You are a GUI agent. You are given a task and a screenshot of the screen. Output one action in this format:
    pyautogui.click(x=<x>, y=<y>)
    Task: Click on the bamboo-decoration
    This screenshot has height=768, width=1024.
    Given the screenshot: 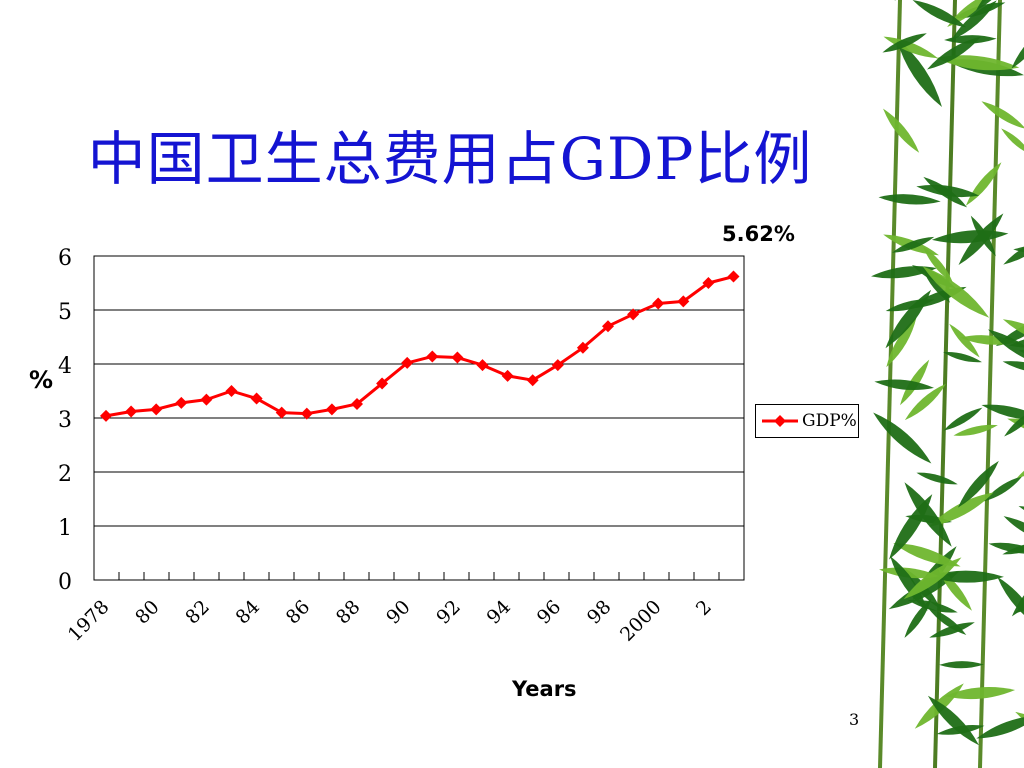 What is the action you would take?
    pyautogui.click(x=947, y=384)
    